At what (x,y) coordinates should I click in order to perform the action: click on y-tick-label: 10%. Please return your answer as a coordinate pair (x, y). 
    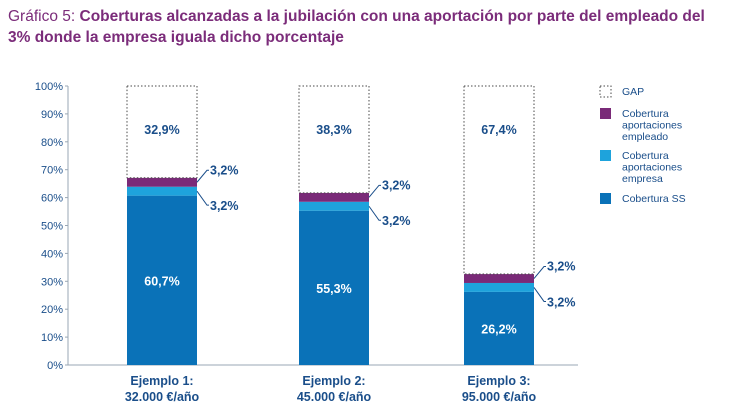
    Looking at the image, I should click on (52, 338).